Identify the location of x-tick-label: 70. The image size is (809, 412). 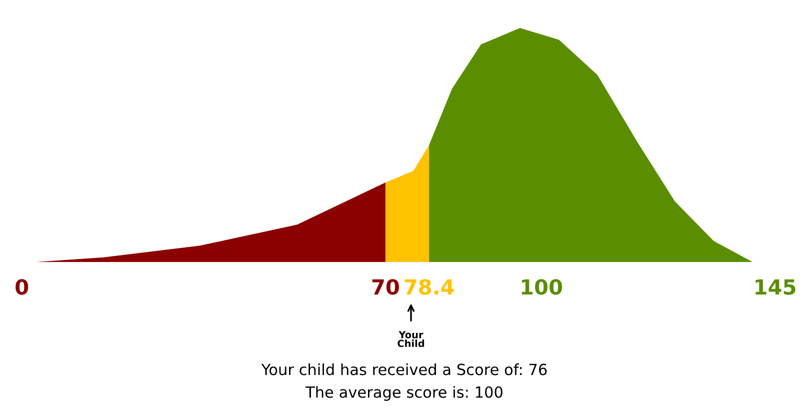
(385, 287).